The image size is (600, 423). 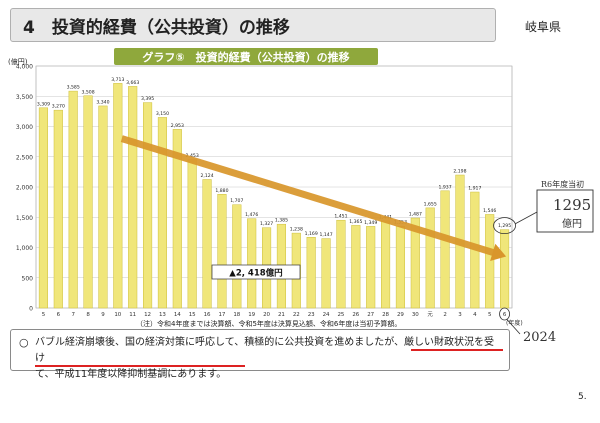 What do you see at coordinates (340, 315) in the screenshot?
I see `x-tick-label: 25` at bounding box center [340, 315].